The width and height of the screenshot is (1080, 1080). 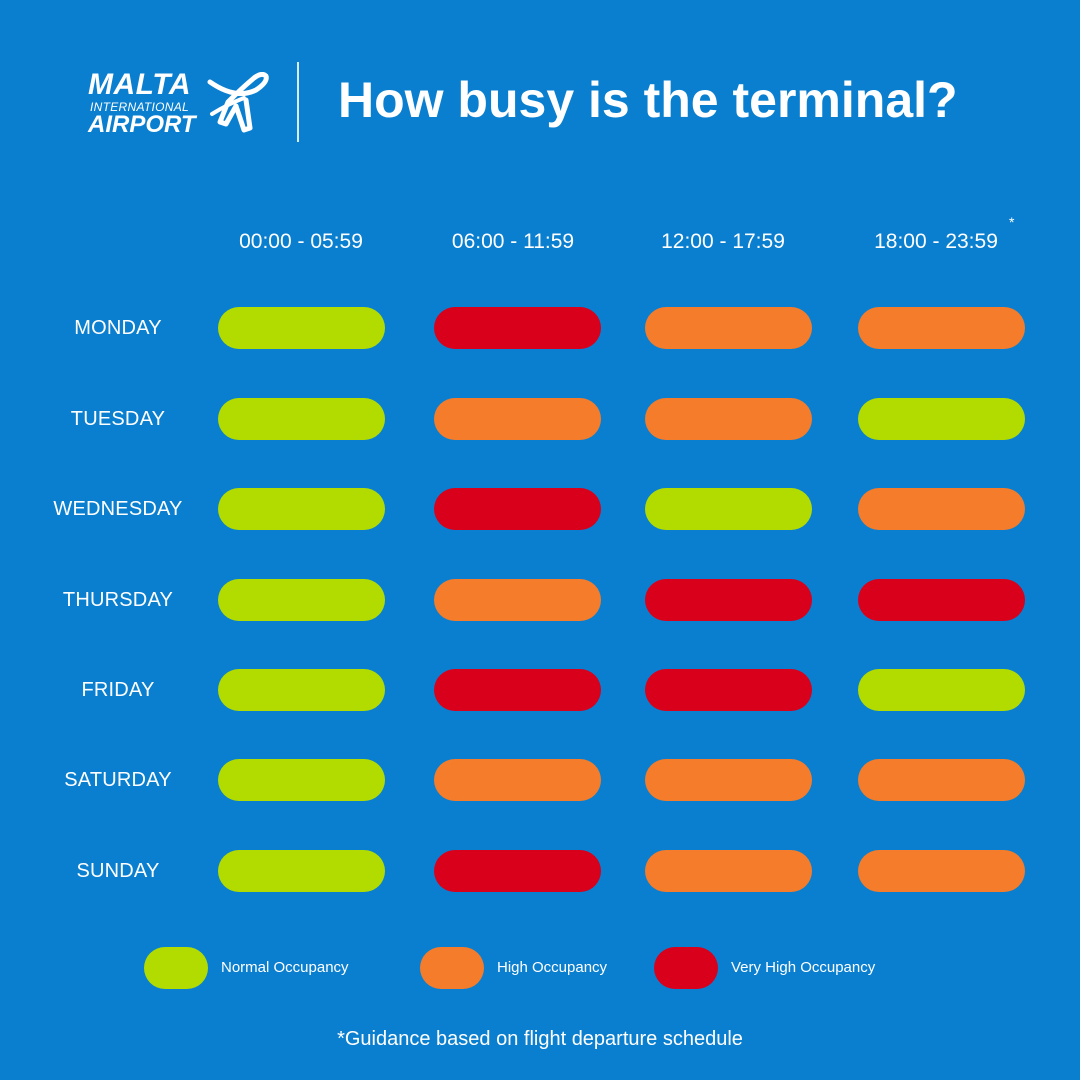 What do you see at coordinates (118, 871) in the screenshot?
I see `day-label: SUNDAY` at bounding box center [118, 871].